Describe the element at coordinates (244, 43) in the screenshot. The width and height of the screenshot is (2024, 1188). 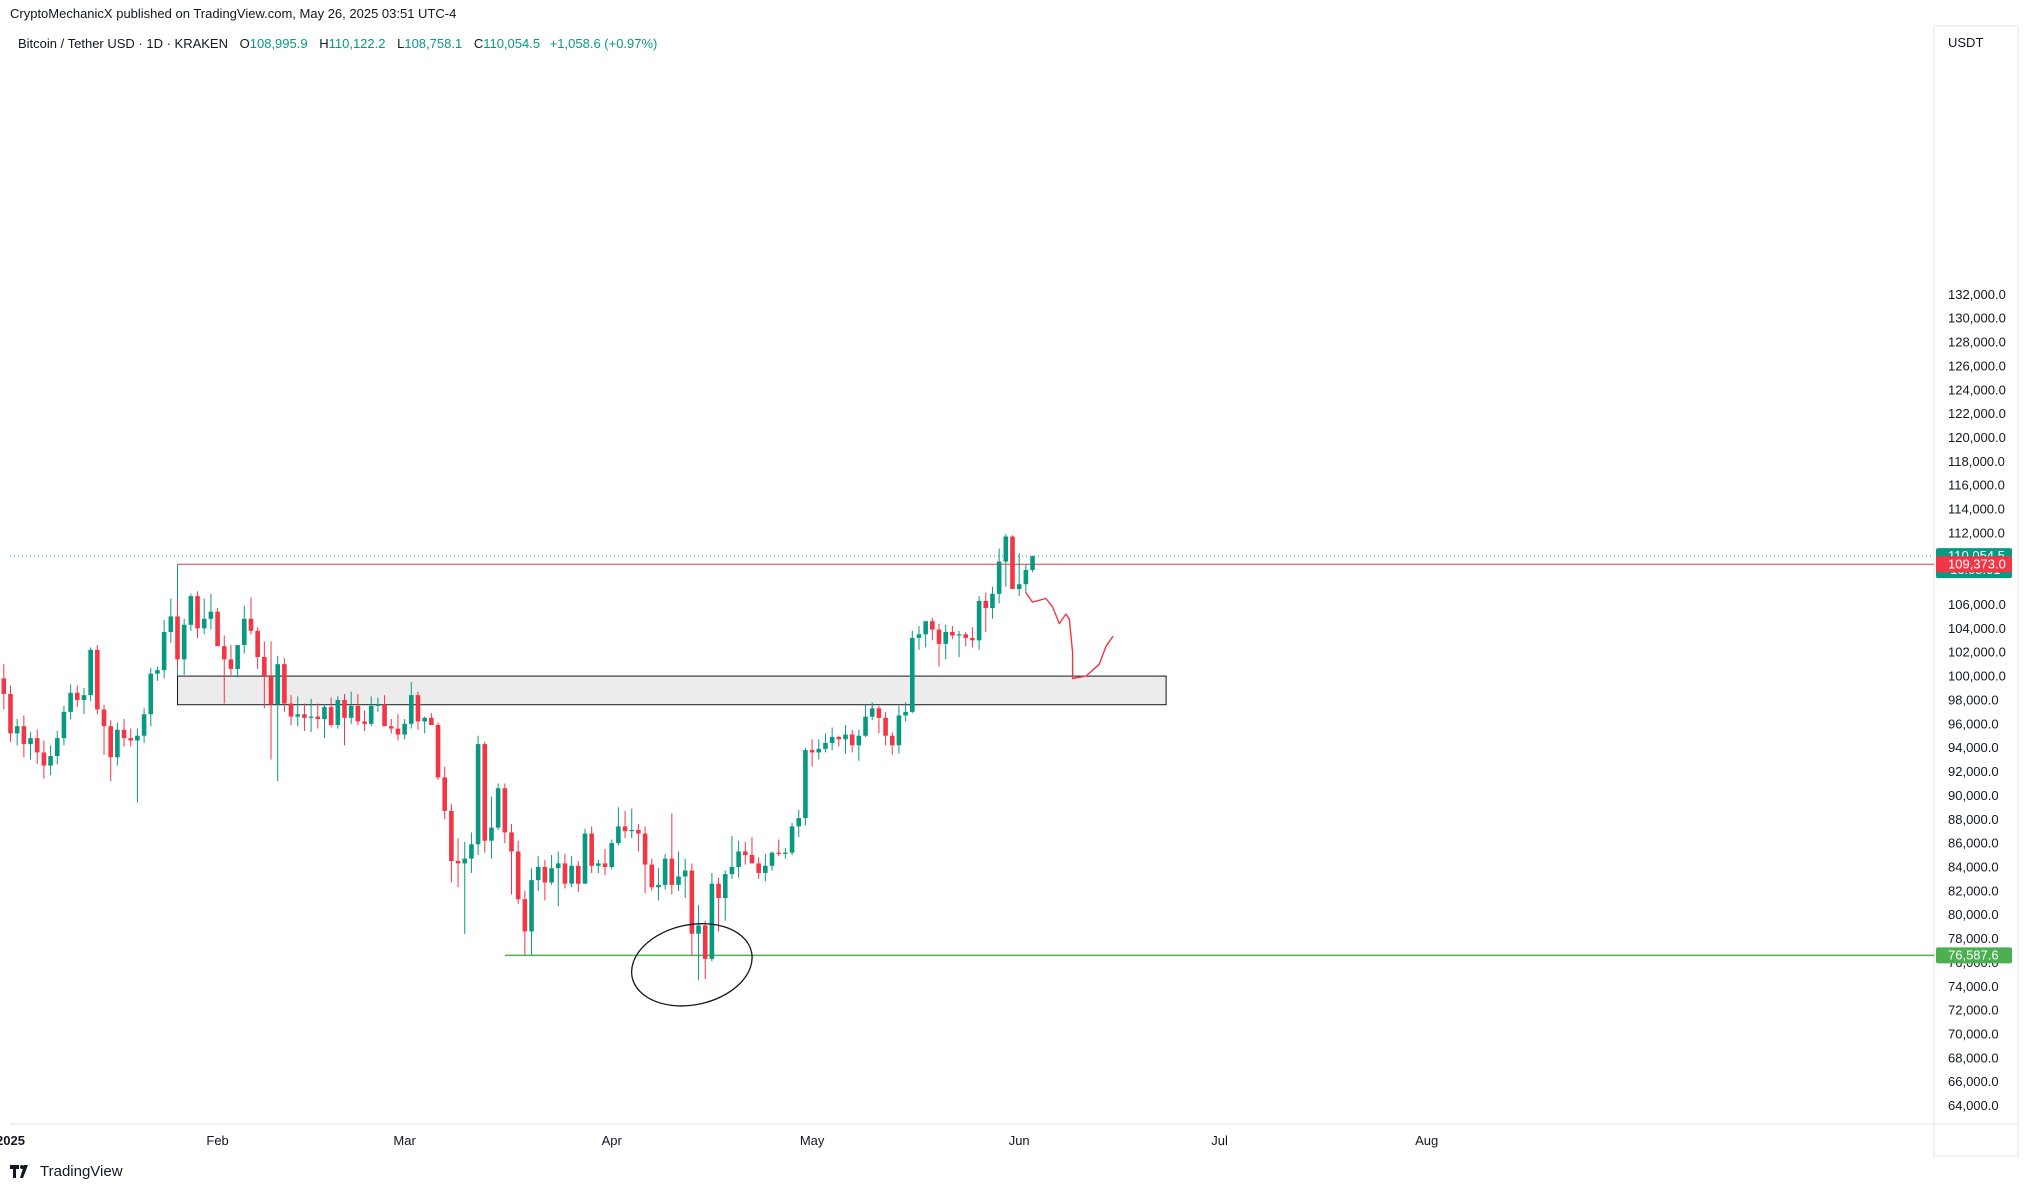
I see `open-label: O` at that location.